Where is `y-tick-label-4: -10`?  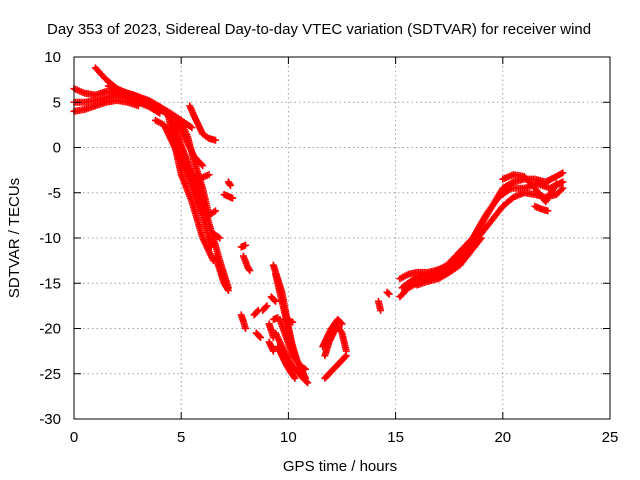
y-tick-label-4: -10 is located at coordinates (50, 238).